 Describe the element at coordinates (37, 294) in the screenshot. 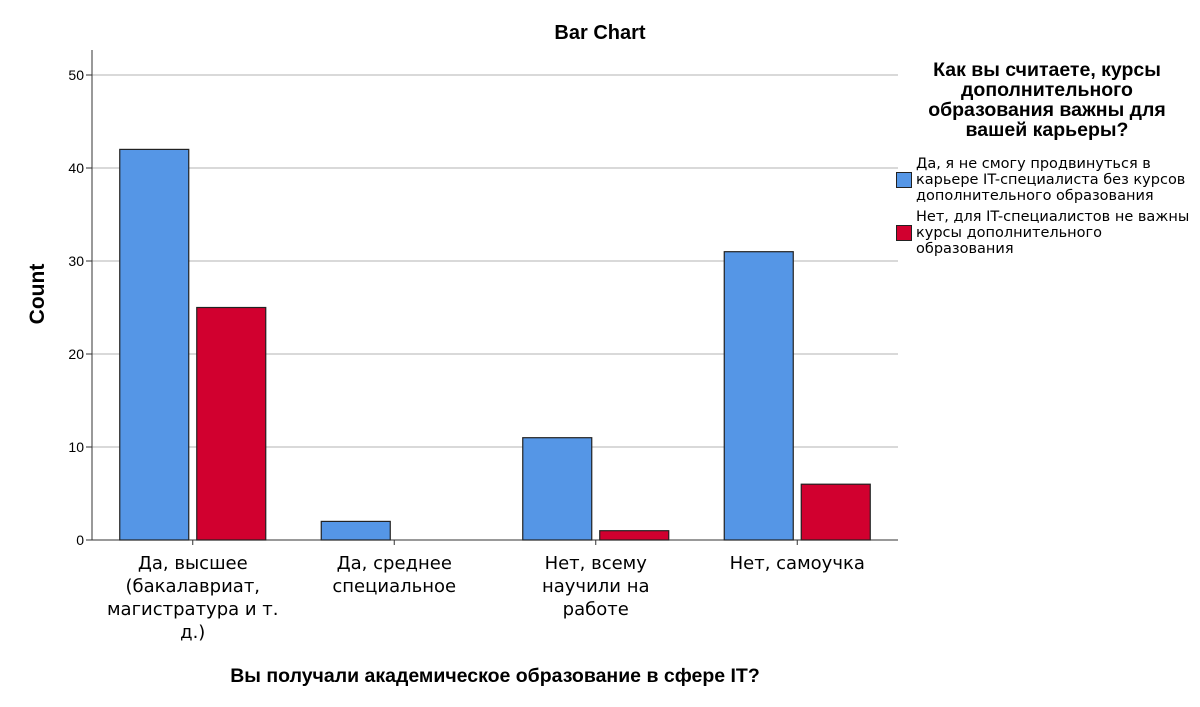

I see `y-axis-label: Count` at that location.